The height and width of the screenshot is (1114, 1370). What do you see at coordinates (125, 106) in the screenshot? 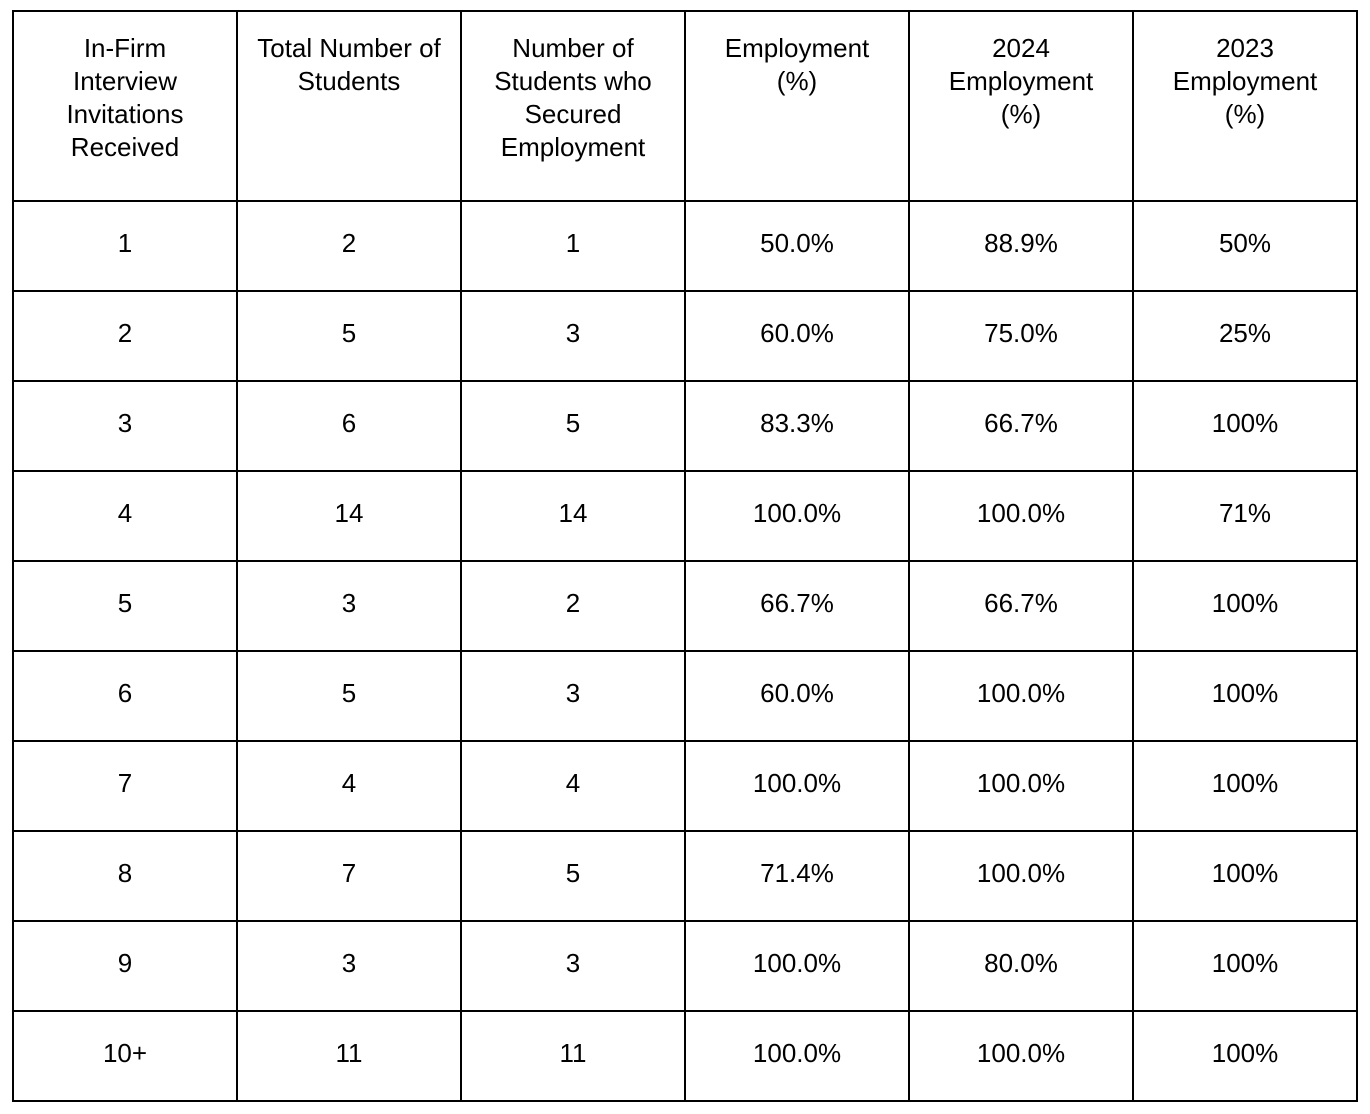
I see `header-cell: In-Firm Interview Invitations Received` at bounding box center [125, 106].